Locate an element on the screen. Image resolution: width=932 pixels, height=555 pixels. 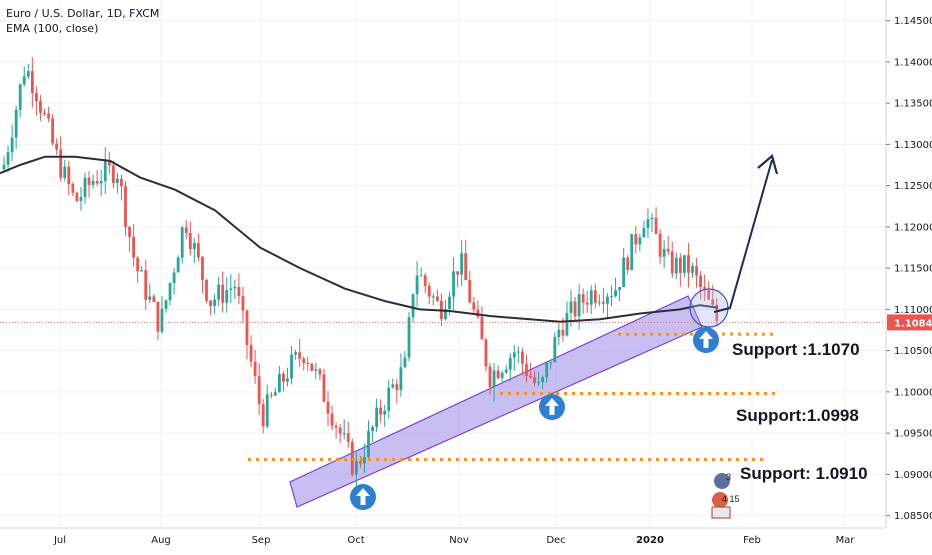
event-flag-icon is located at coordinates (721, 512).